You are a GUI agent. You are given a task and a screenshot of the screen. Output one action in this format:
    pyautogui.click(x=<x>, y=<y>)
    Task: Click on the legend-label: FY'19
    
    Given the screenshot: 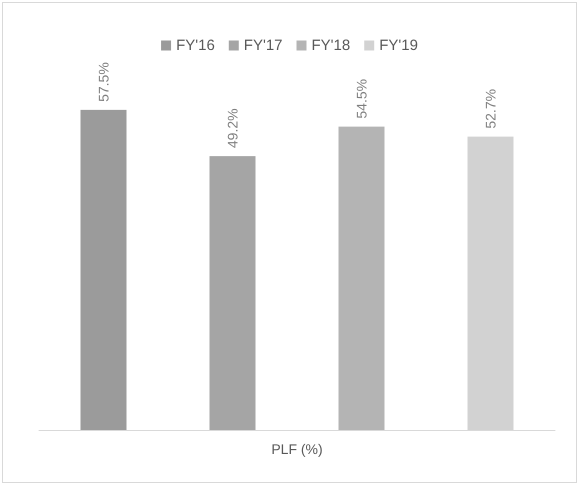 What is the action you would take?
    pyautogui.click(x=398, y=45)
    